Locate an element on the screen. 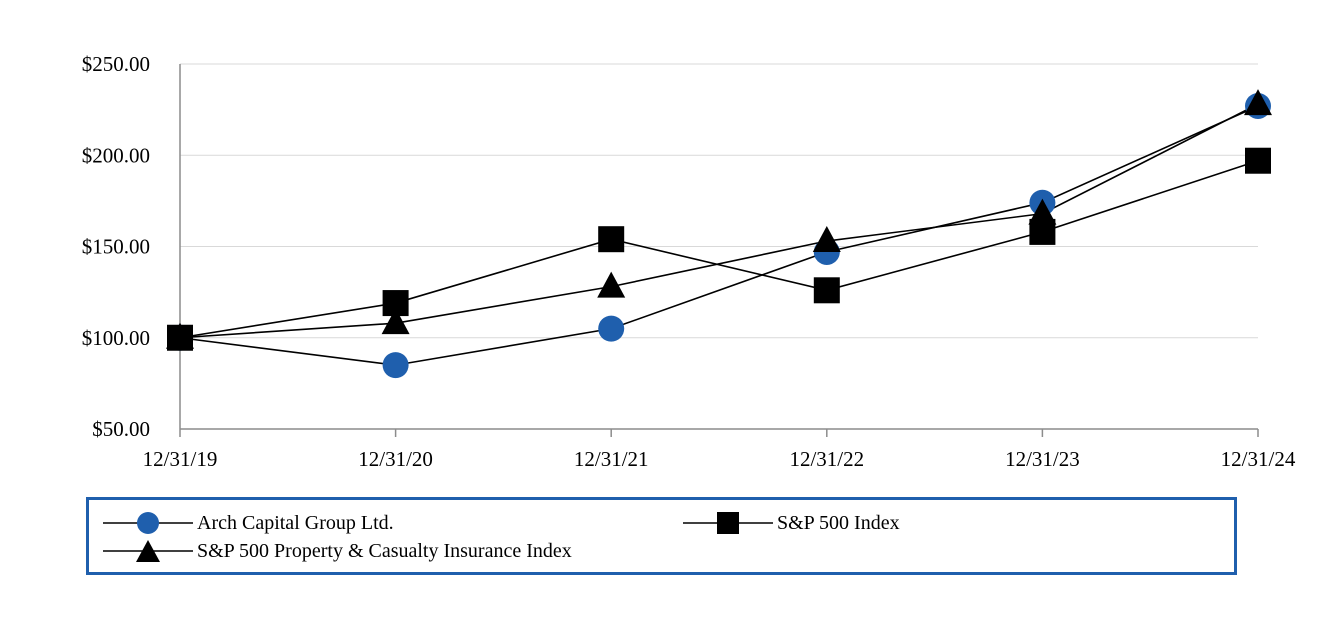  legend-circle-marker-icon is located at coordinates (148, 523).